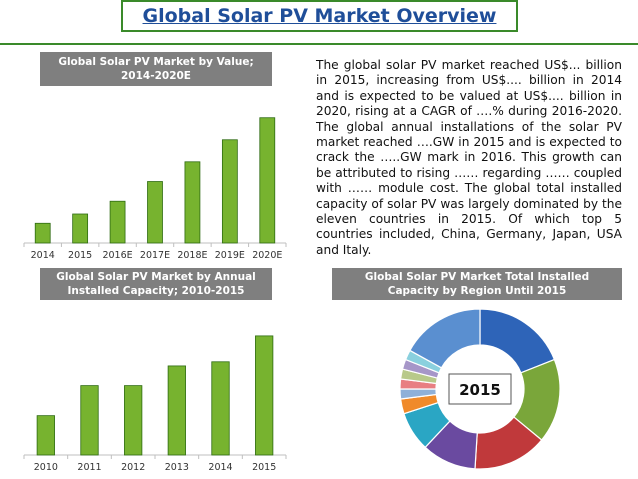 The width and height of the screenshot is (638, 479). Describe the element at coordinates (46, 467) in the screenshot. I see `annual-chart-tick-label: 2010` at that location.